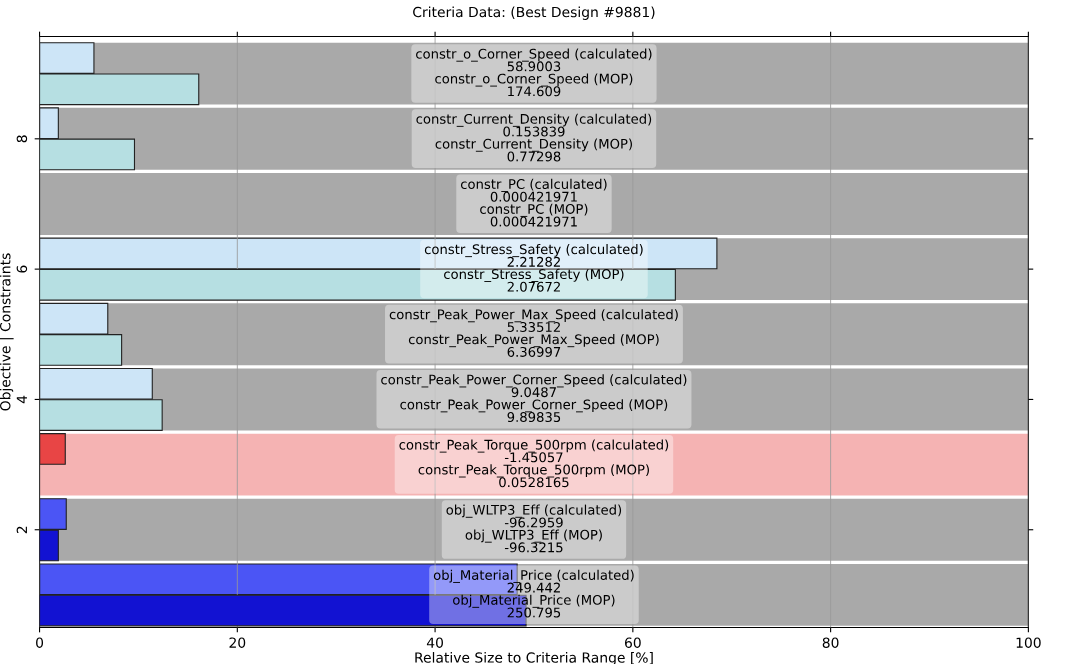  Describe the element at coordinates (21, 530) in the screenshot. I see `y-tick-label: 2` at that location.